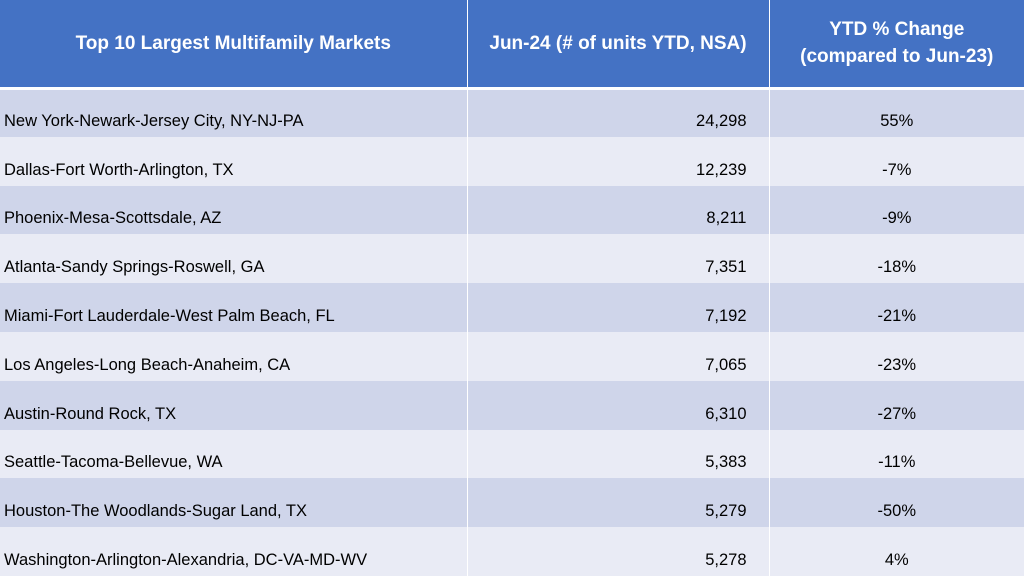 Image resolution: width=1024 pixels, height=576 pixels. Describe the element at coordinates (897, 57) in the screenshot. I see `header-change-line2: (compared to Jun-23)` at that location.